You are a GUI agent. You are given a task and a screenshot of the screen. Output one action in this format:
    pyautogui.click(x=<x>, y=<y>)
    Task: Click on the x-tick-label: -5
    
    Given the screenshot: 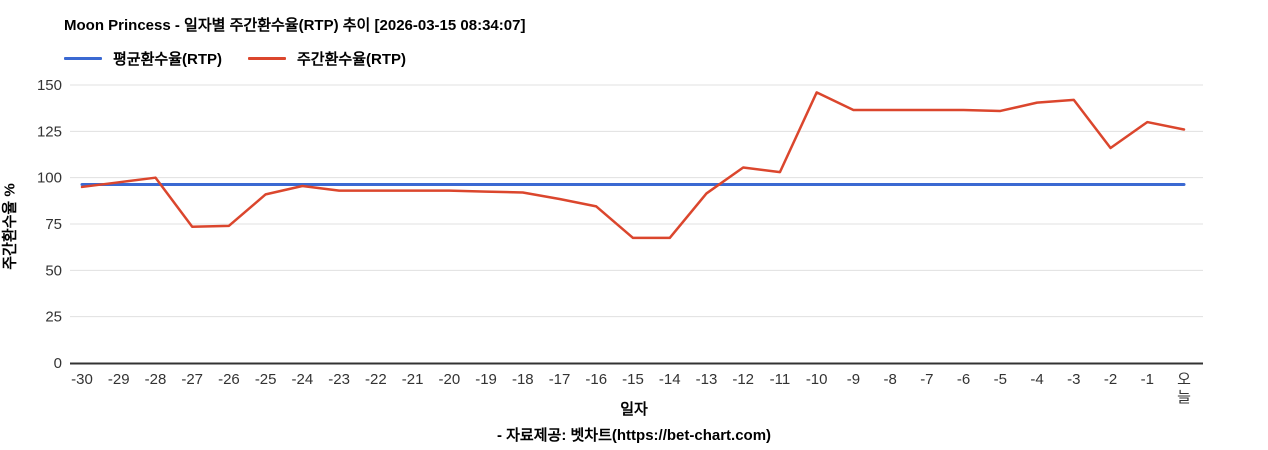 What is the action you would take?
    pyautogui.click(x=1000, y=379)
    